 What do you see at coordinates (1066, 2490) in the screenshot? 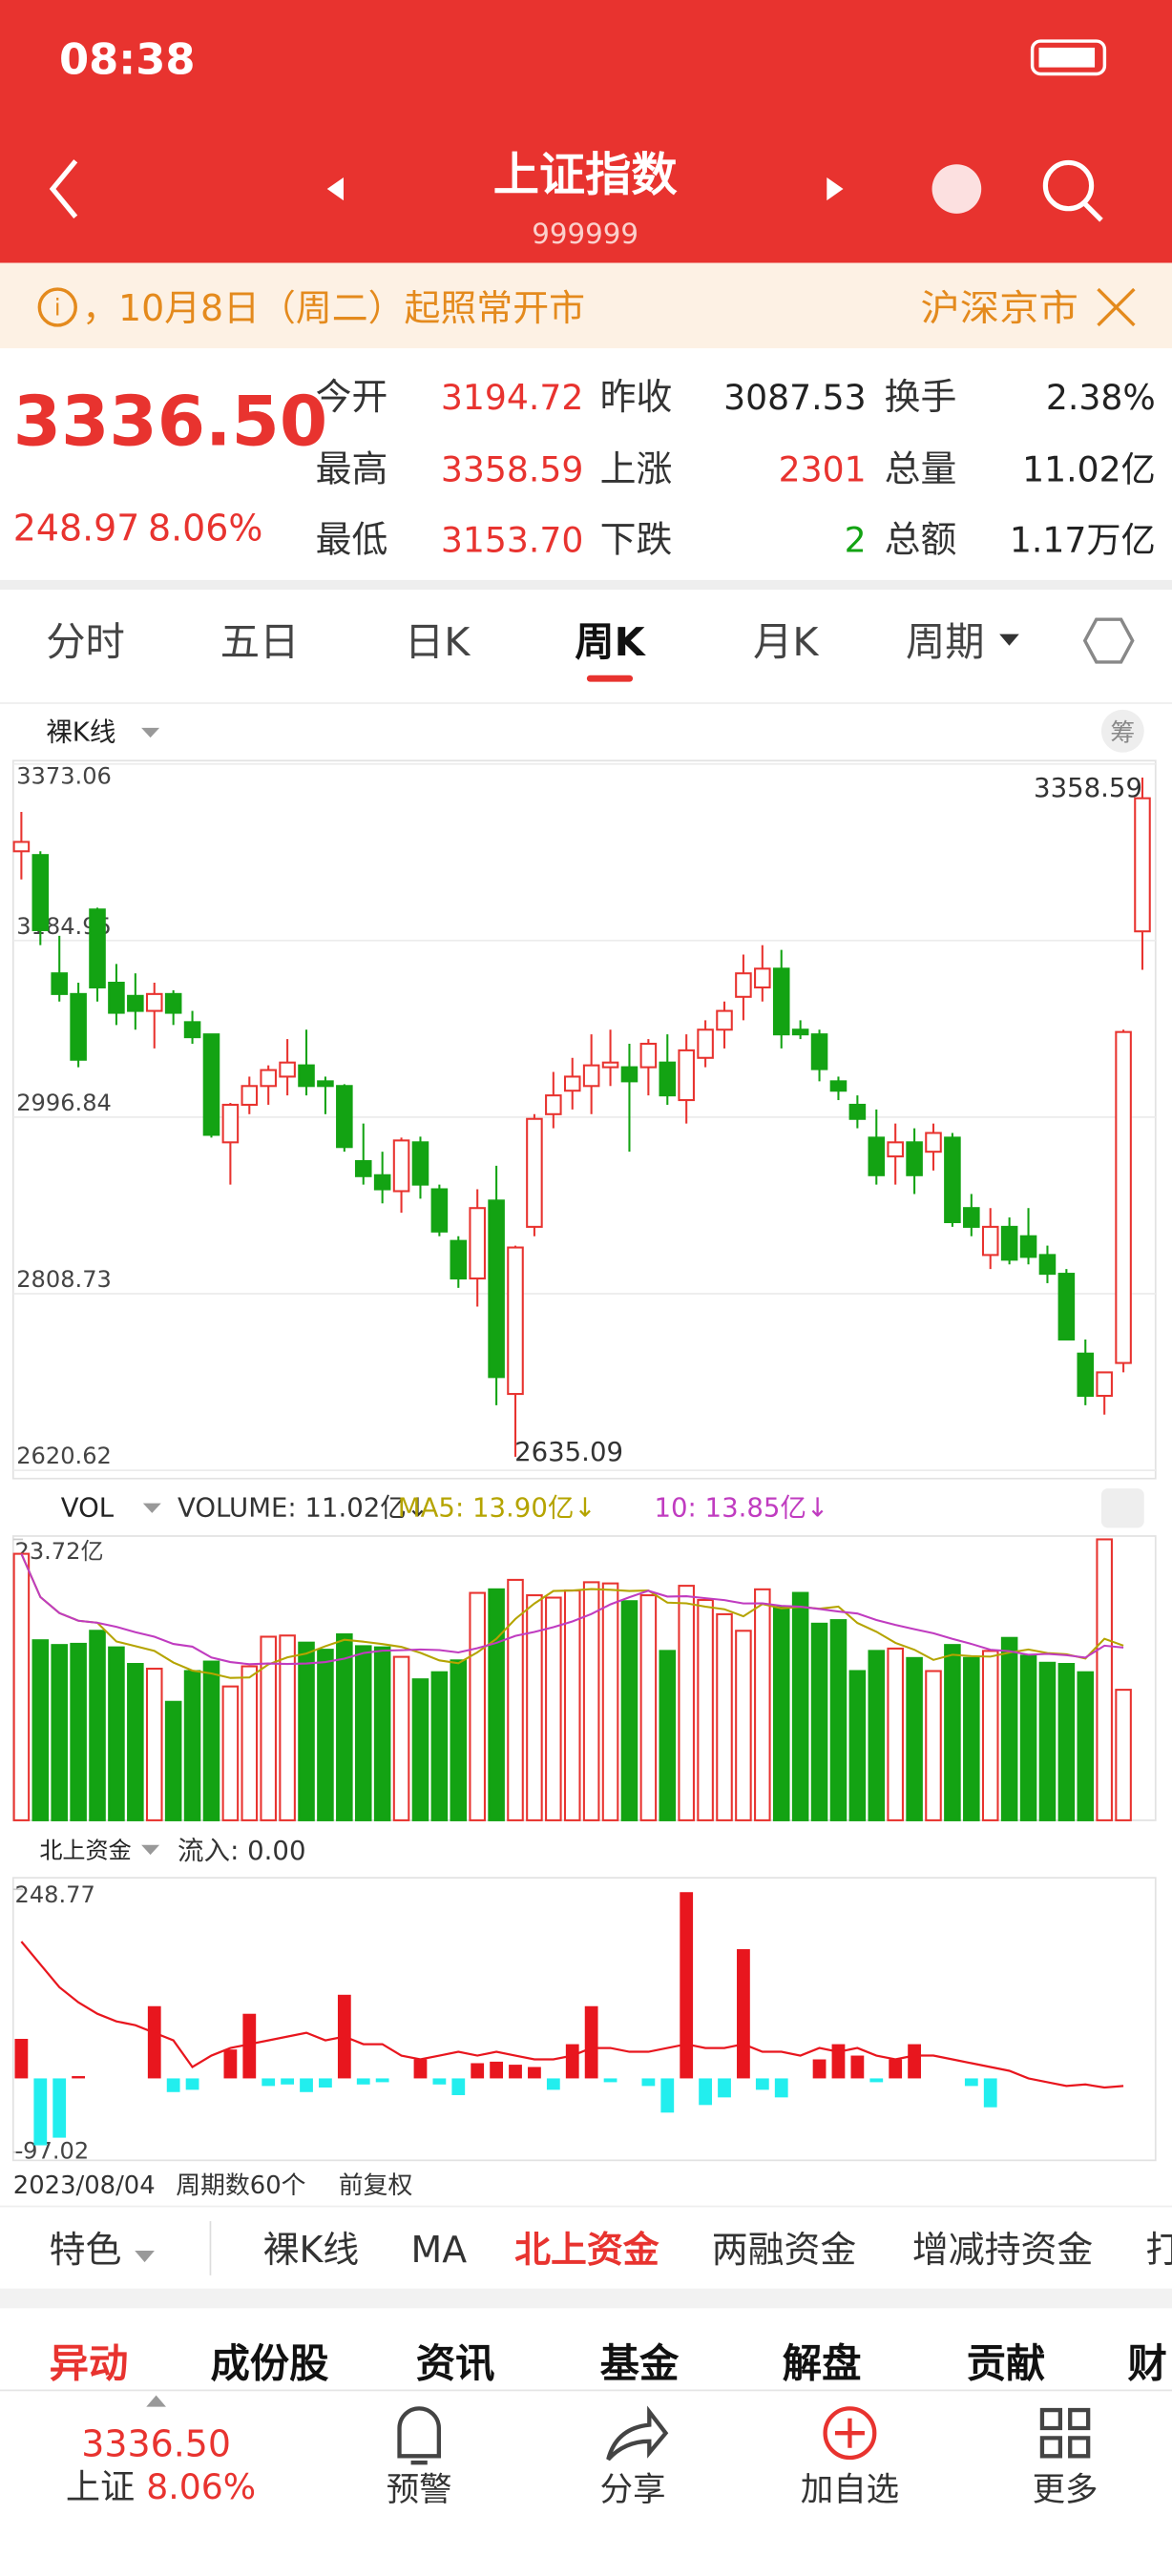
I see `nav-item: 更多` at bounding box center [1066, 2490].